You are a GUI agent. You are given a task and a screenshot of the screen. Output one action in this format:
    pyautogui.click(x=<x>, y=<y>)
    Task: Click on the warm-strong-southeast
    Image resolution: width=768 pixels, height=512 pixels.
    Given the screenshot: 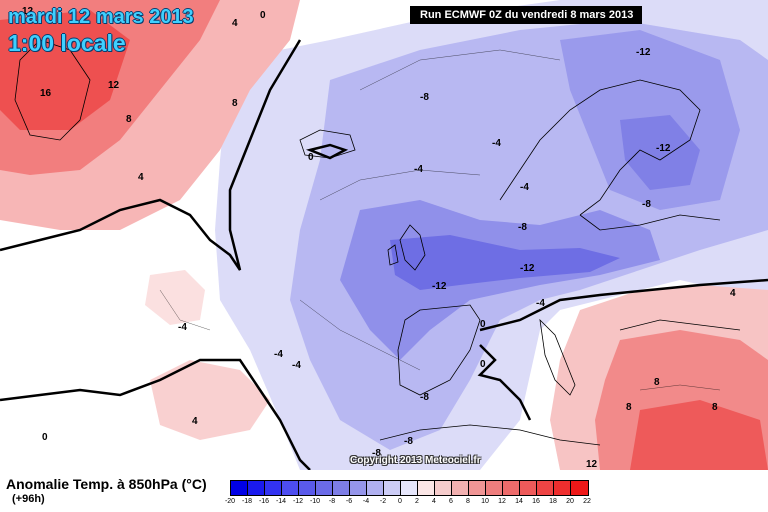 What is the action you would take?
    pyautogui.click(x=699, y=435)
    